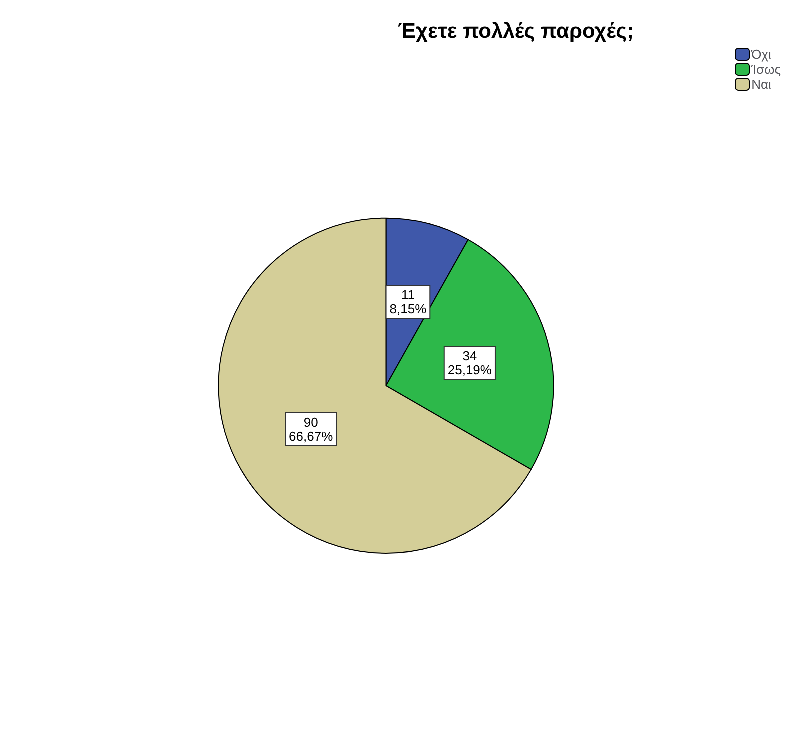  I want to click on legend-label: Όχι, so click(761, 54).